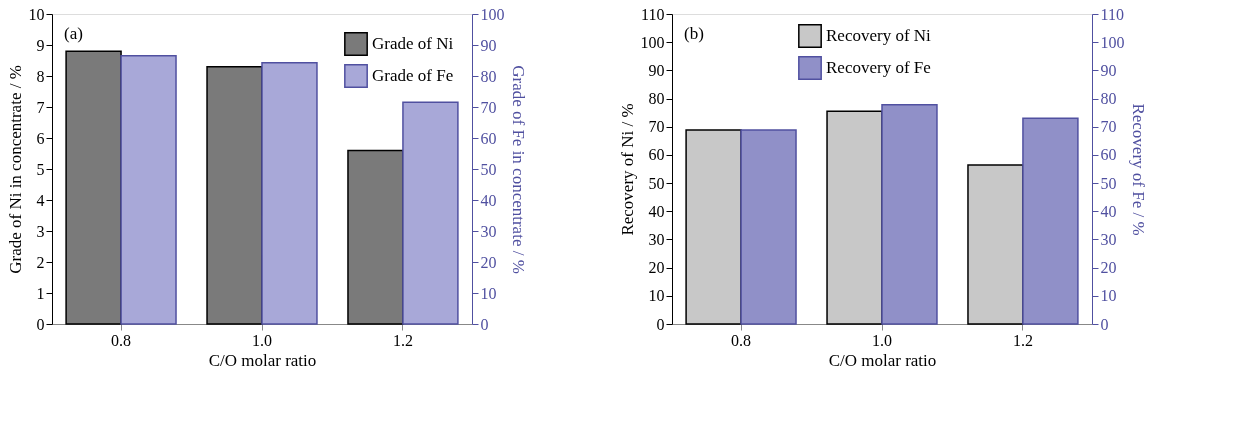  Describe the element at coordinates (40, 76) in the screenshot. I see `y-tick-label: 8` at that location.